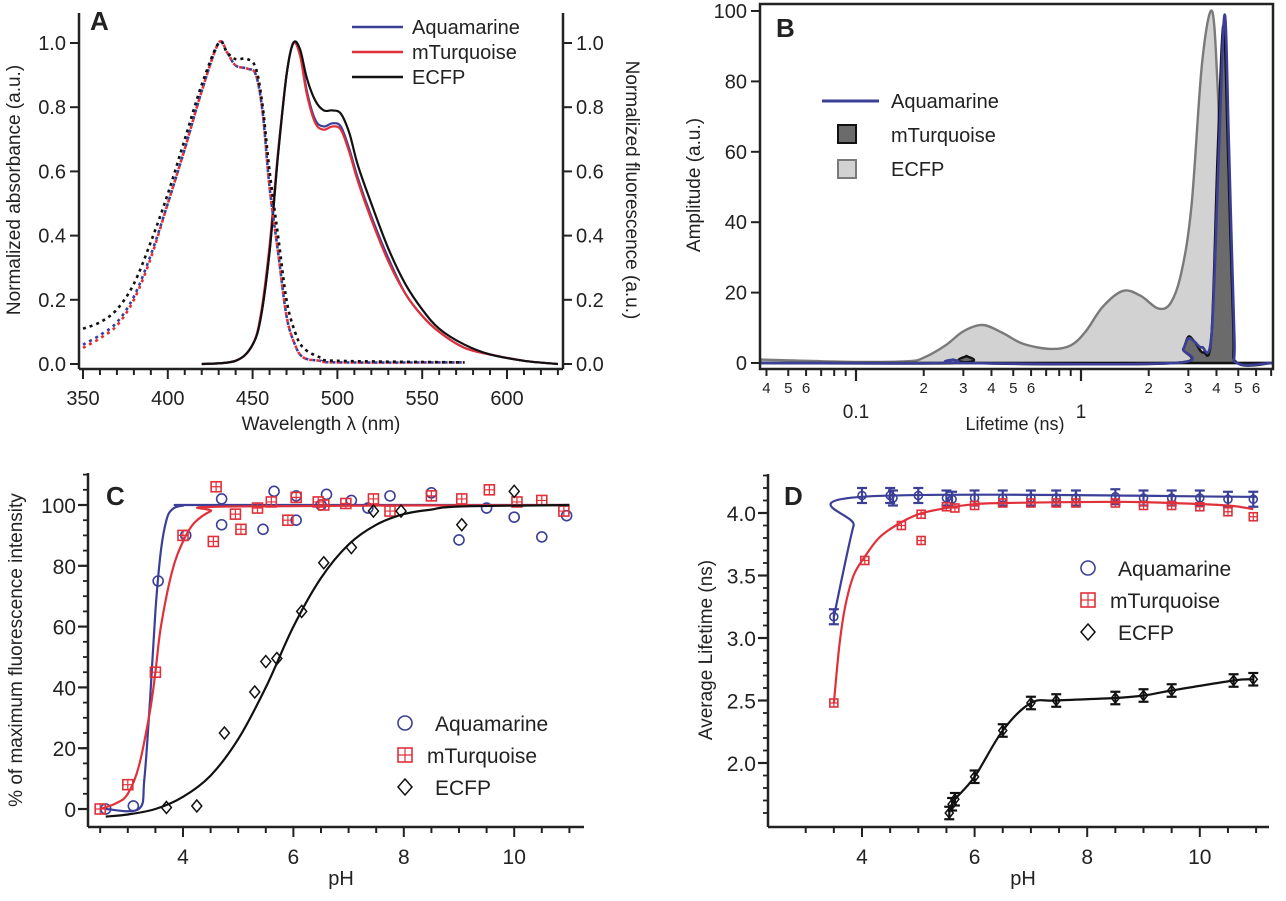 The image size is (1286, 901). Describe the element at coordinates (631, 190) in the screenshot. I see `y-axis-label-right: Normalized fluorescence (a.u.)` at that location.